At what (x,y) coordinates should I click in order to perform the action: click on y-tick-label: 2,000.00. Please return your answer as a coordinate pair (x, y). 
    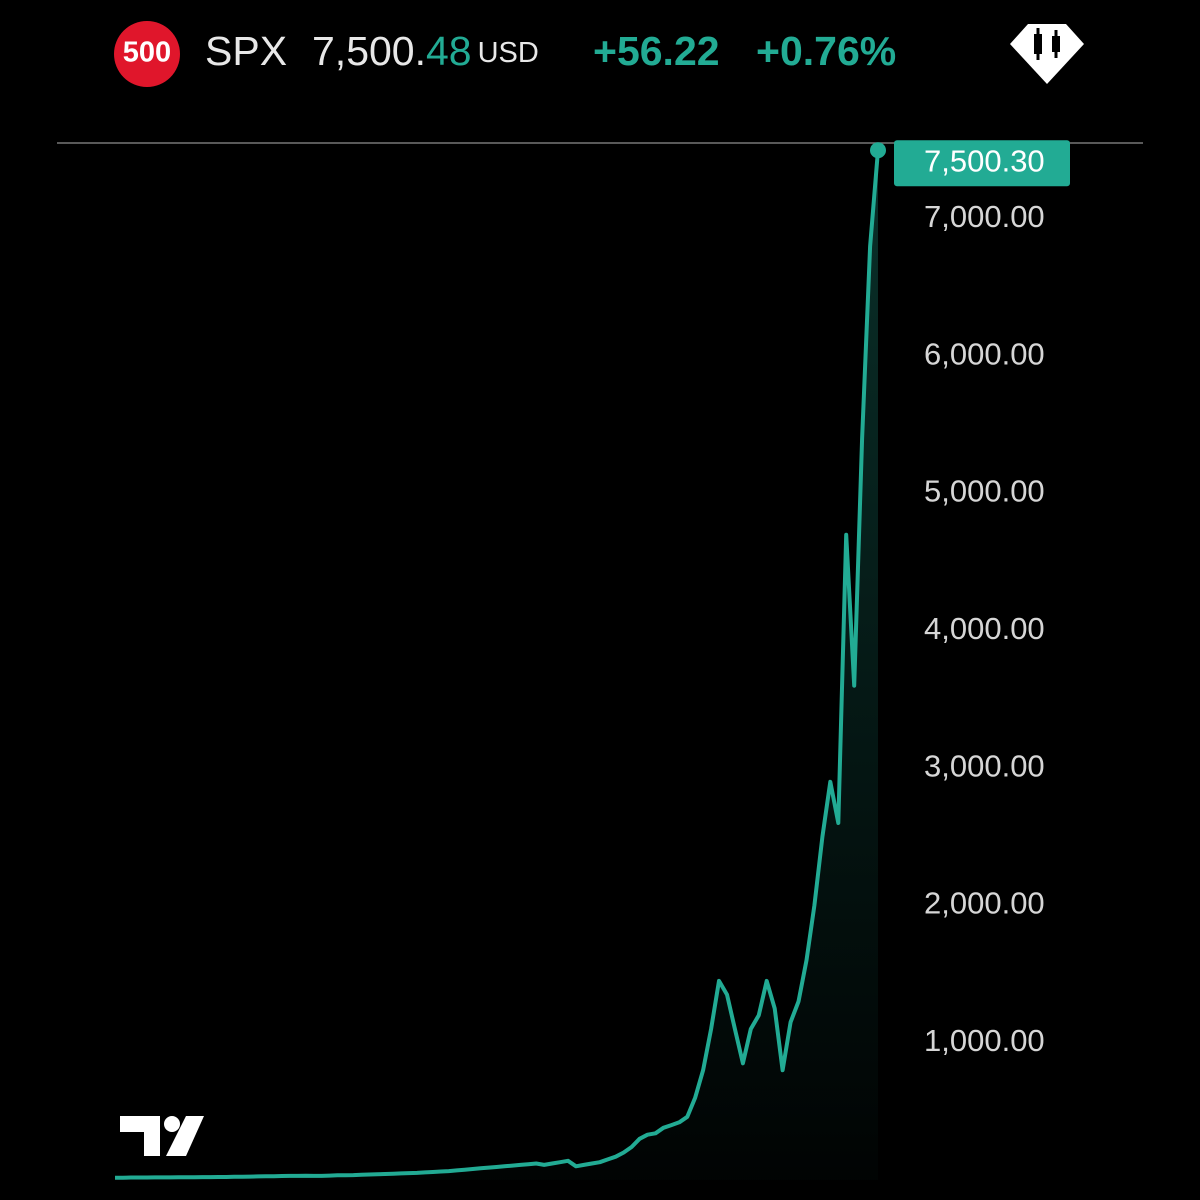
    Looking at the image, I should click on (984, 903).